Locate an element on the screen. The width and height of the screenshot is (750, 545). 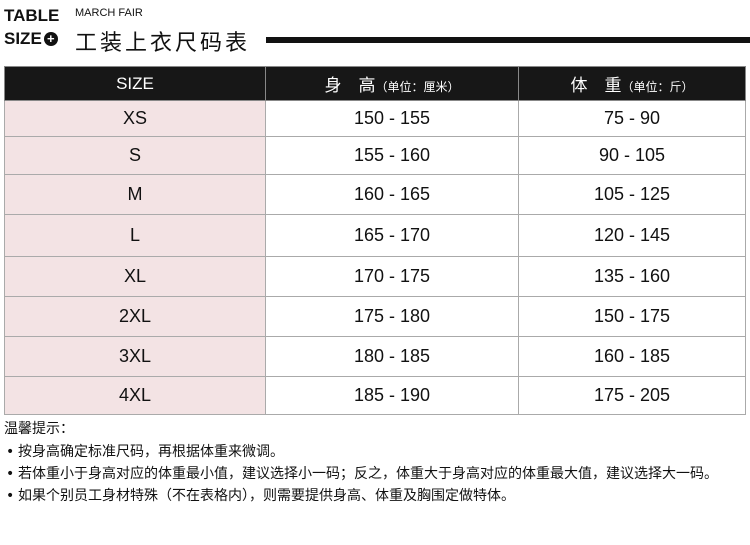
table-row: XL 170 - 175 135 - 160 is located at coordinates (375, 276).